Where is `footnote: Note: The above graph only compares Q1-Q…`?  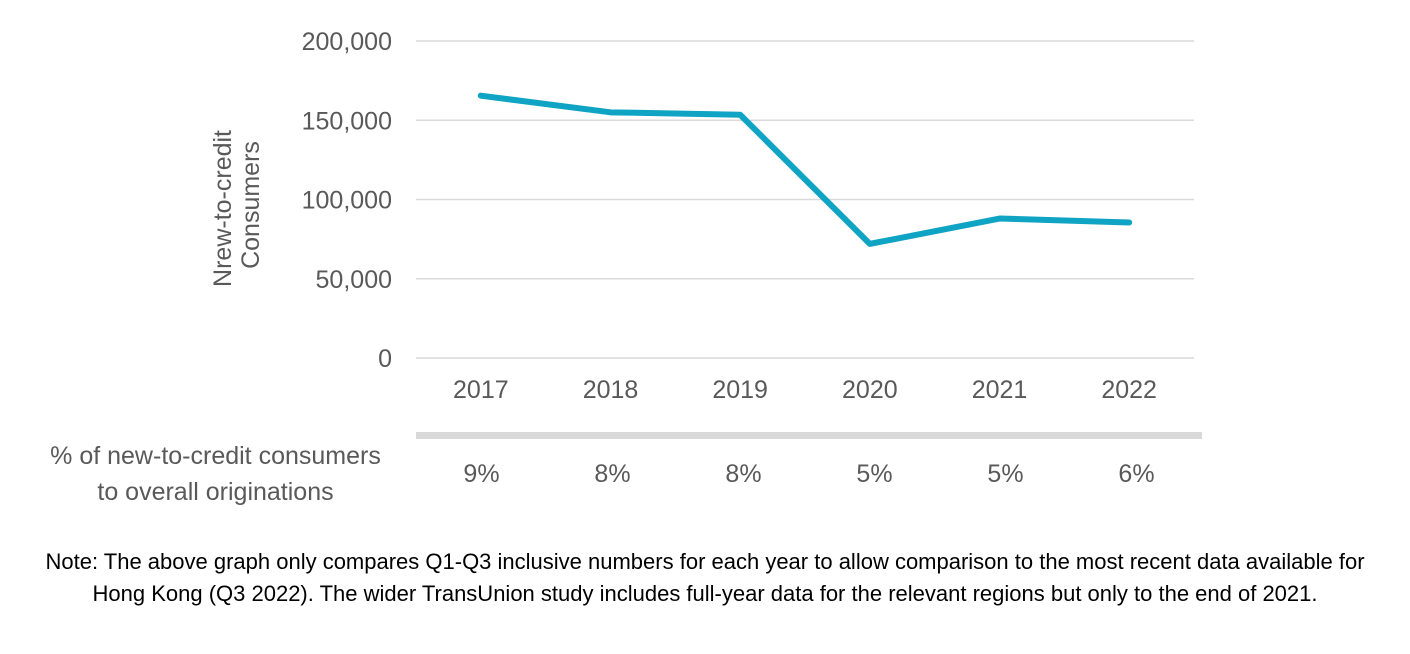 footnote: Note: The above graph only compares Q1-Q… is located at coordinates (705, 577).